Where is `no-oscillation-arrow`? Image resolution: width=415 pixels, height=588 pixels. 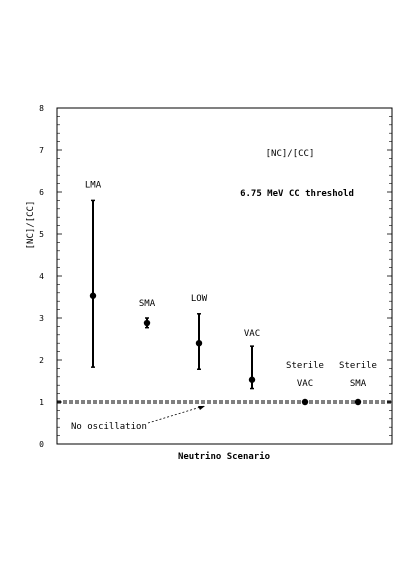 no-oscillation-arrow is located at coordinates (176, 414).